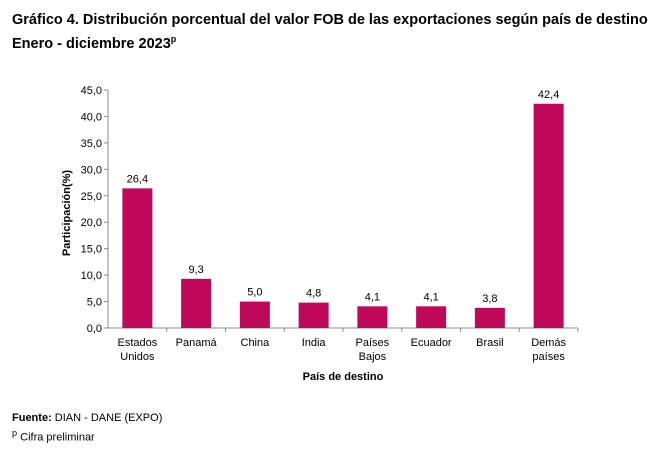 The width and height of the screenshot is (661, 450). I want to click on source-note: Fuente: DIAN - DANE (EXPO), so click(87, 418).